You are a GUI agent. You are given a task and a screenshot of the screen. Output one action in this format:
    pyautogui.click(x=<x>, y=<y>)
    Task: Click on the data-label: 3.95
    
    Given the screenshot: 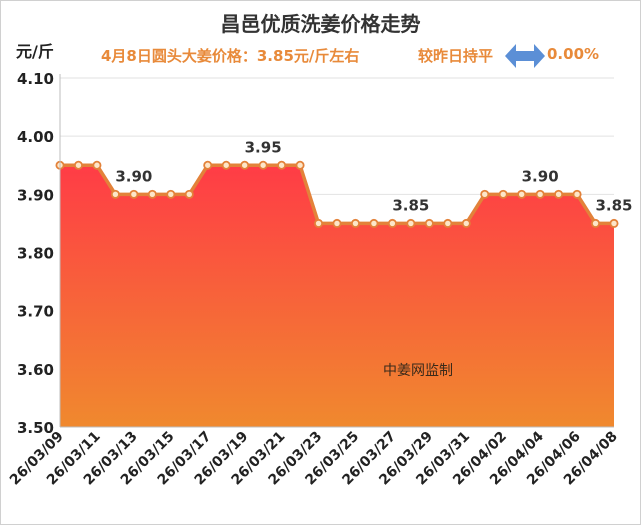 What is the action you would take?
    pyautogui.click(x=263, y=147)
    